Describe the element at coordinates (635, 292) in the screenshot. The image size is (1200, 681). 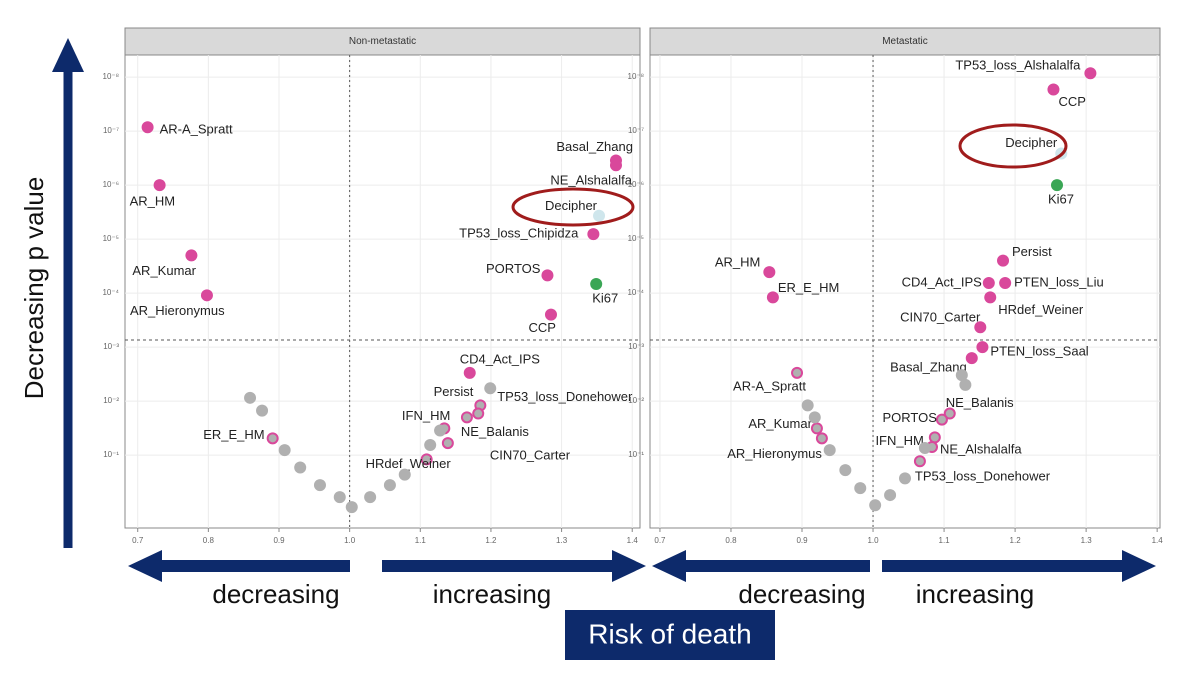
I see `y-tick-label: 10⁻⁴` at that location.